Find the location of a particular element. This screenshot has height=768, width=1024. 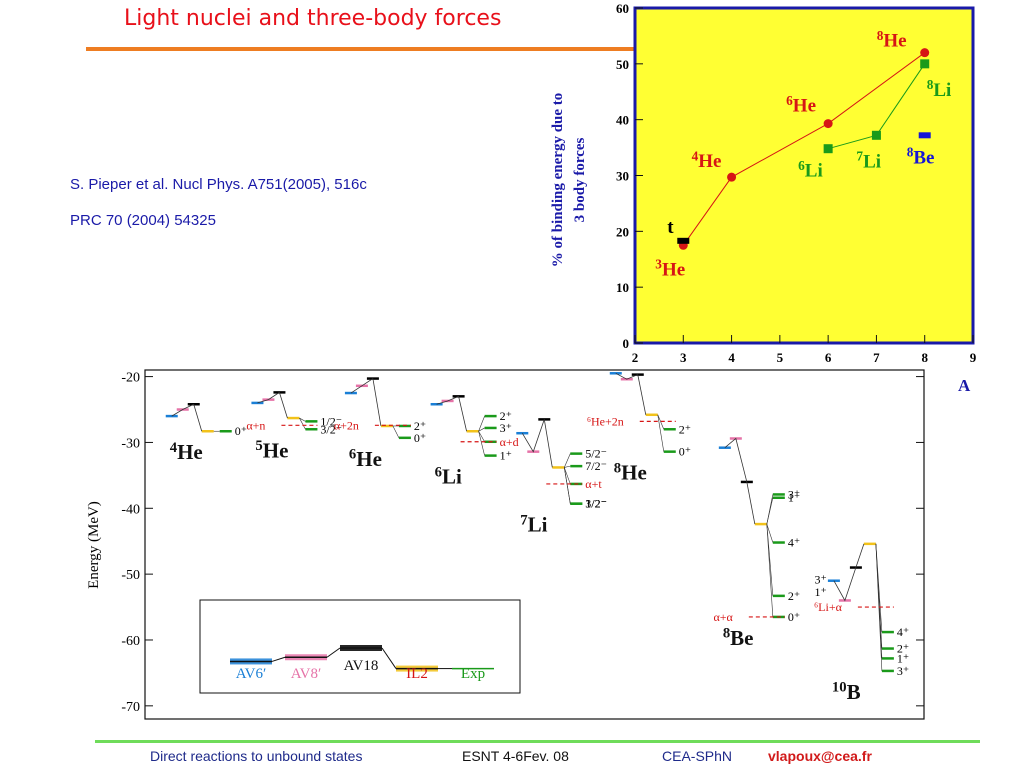

threshold-label: α+t is located at coordinates (593, 484).